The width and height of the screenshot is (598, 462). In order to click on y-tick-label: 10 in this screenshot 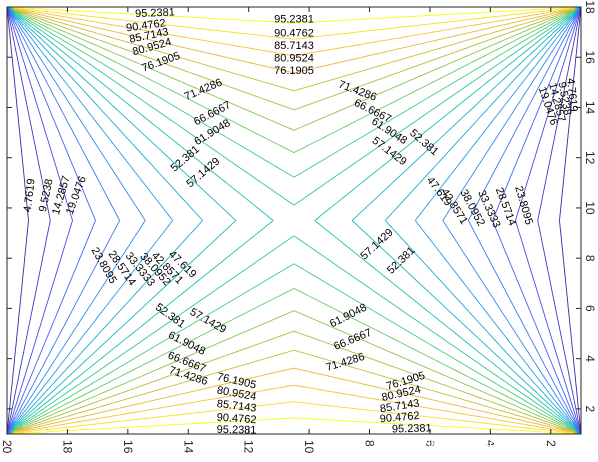, I will do `click(590, 208)`.